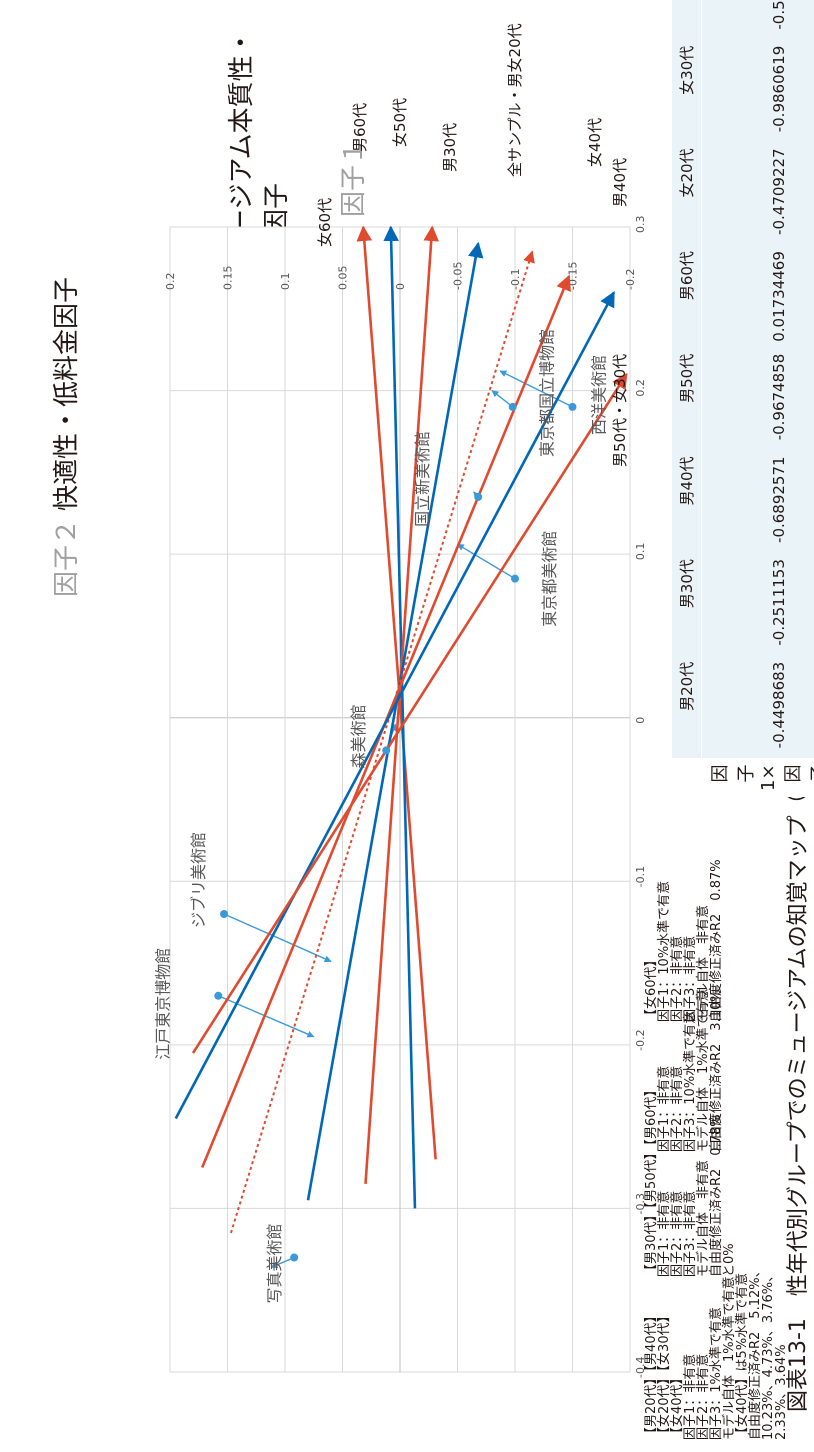 The width and height of the screenshot is (814, 1452). Describe the element at coordinates (687, 20) in the screenshot. I see `table-column-header: 女40代` at that location.